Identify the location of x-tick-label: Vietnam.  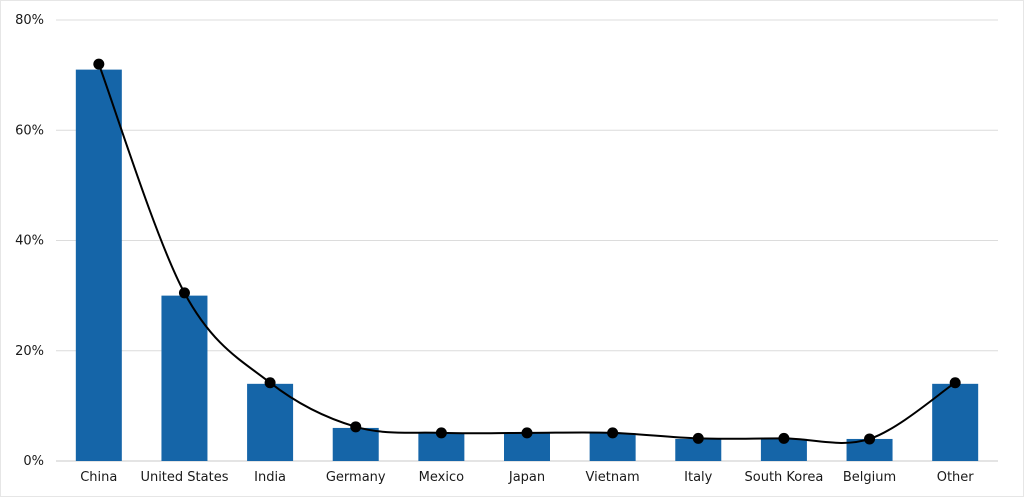
(613, 477).